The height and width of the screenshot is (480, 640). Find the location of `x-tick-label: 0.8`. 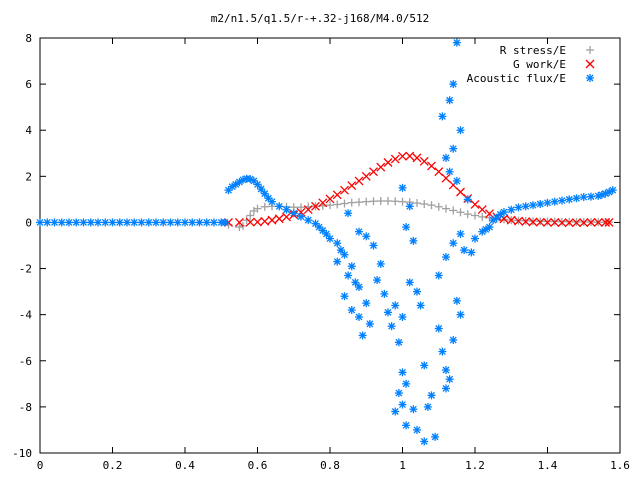

x-tick-label: 0.8 is located at coordinates (330, 465).